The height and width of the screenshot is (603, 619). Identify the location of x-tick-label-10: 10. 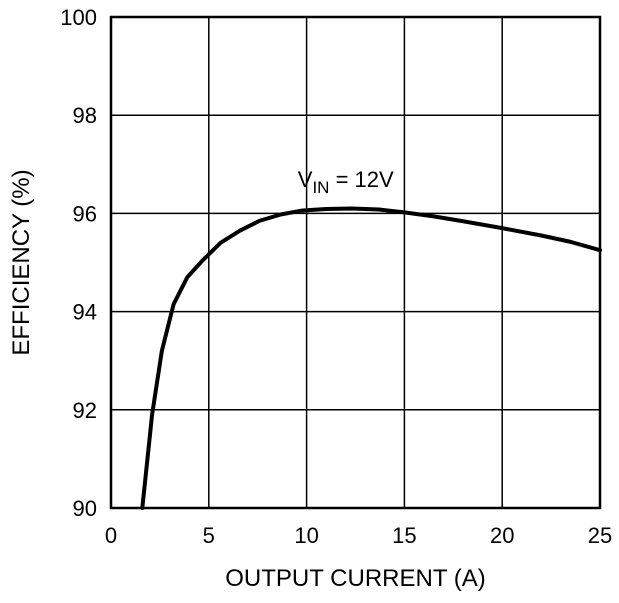
(306, 535).